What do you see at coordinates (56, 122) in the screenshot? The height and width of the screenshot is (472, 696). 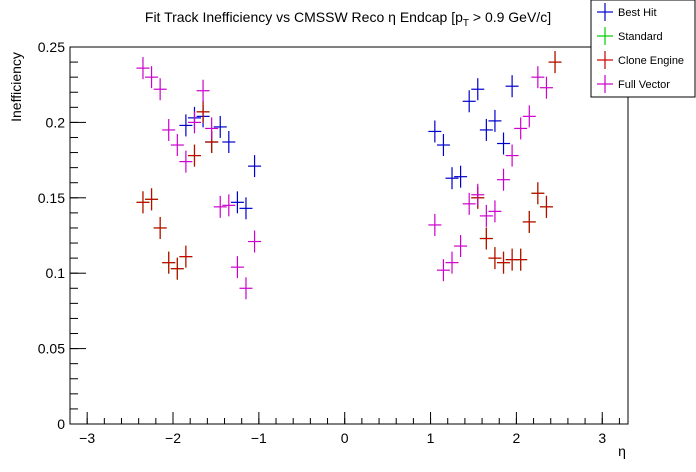 I see `y-tick-label: 0.2` at bounding box center [56, 122].